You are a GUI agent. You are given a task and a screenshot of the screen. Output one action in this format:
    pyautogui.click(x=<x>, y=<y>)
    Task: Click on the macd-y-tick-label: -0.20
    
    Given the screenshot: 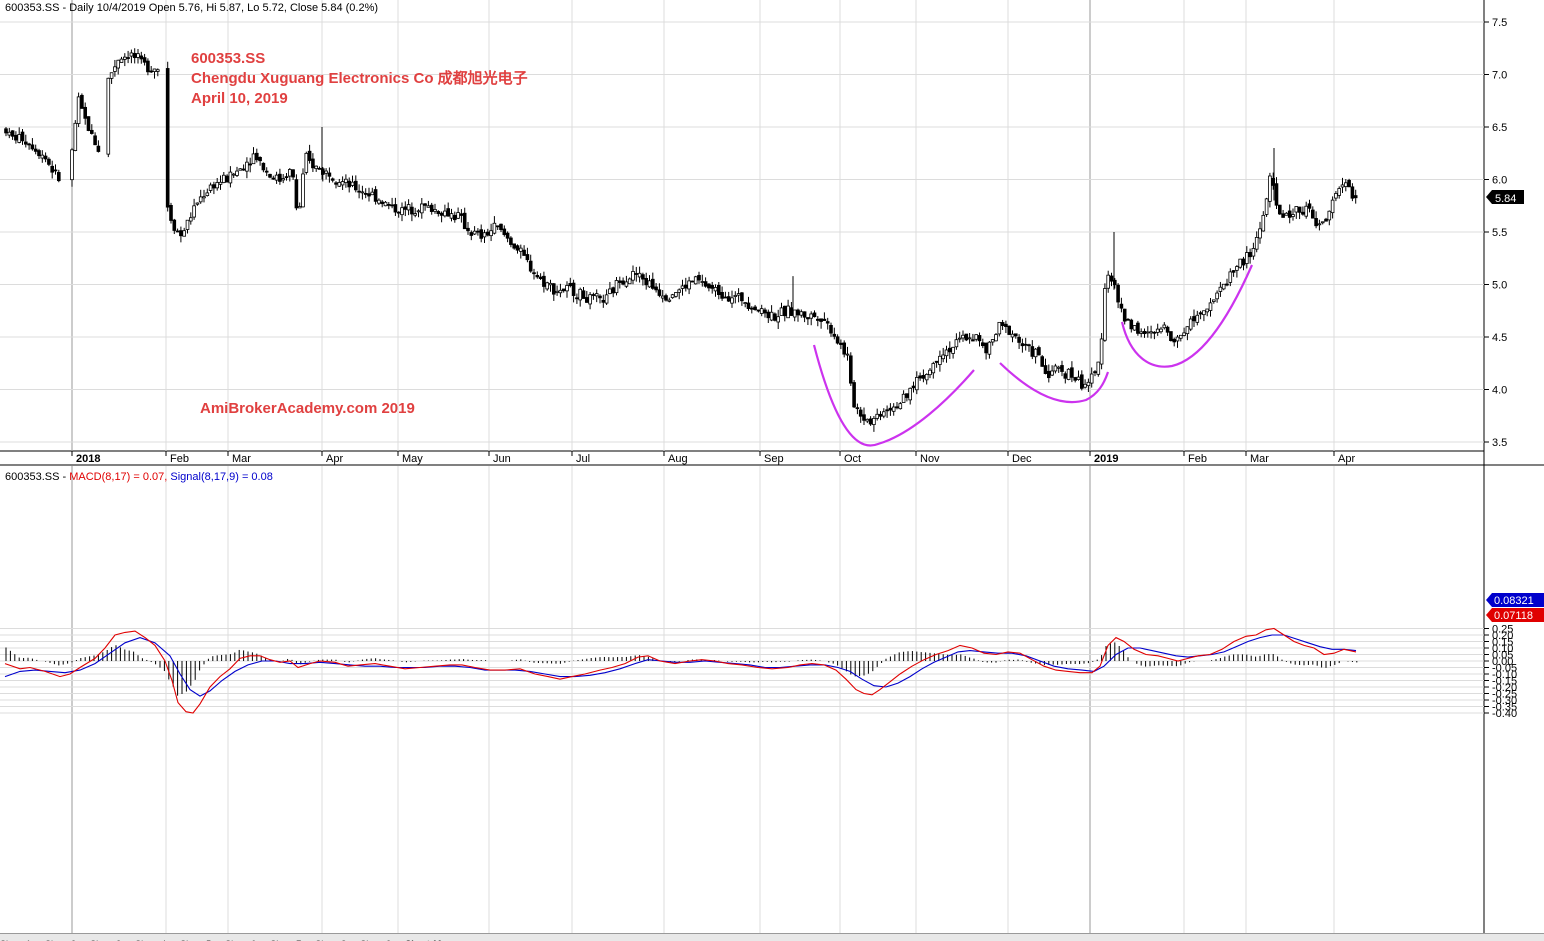 What is the action you would take?
    pyautogui.click(x=1504, y=688)
    